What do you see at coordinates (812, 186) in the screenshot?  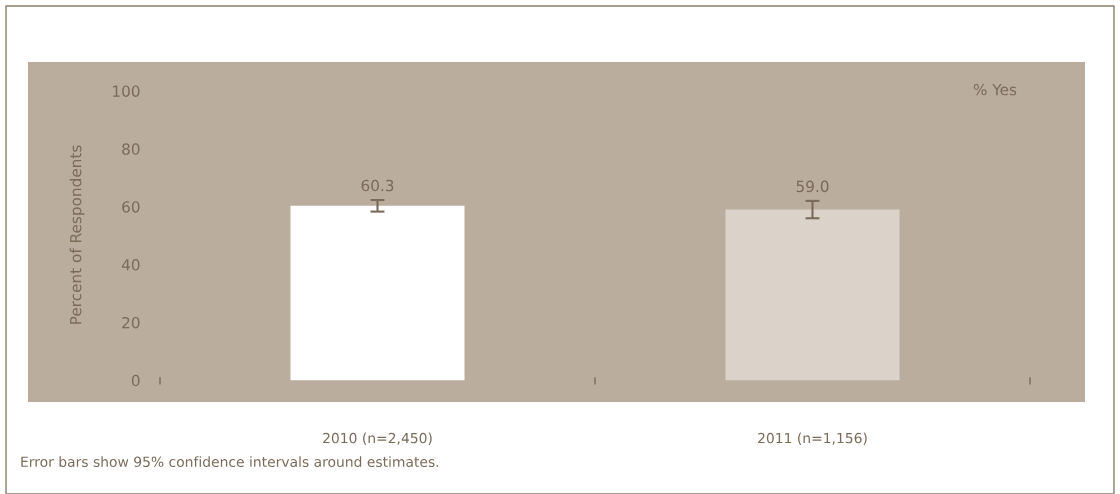 I see `data-label: 59.0` at bounding box center [812, 186].